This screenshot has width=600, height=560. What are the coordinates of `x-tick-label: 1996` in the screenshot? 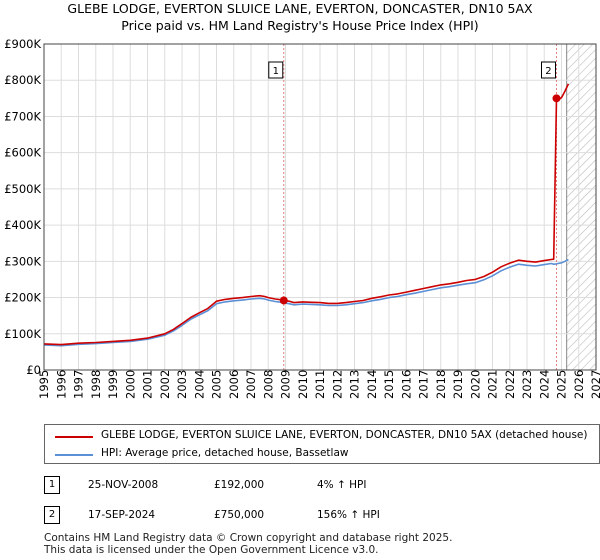 It's located at (61, 384).